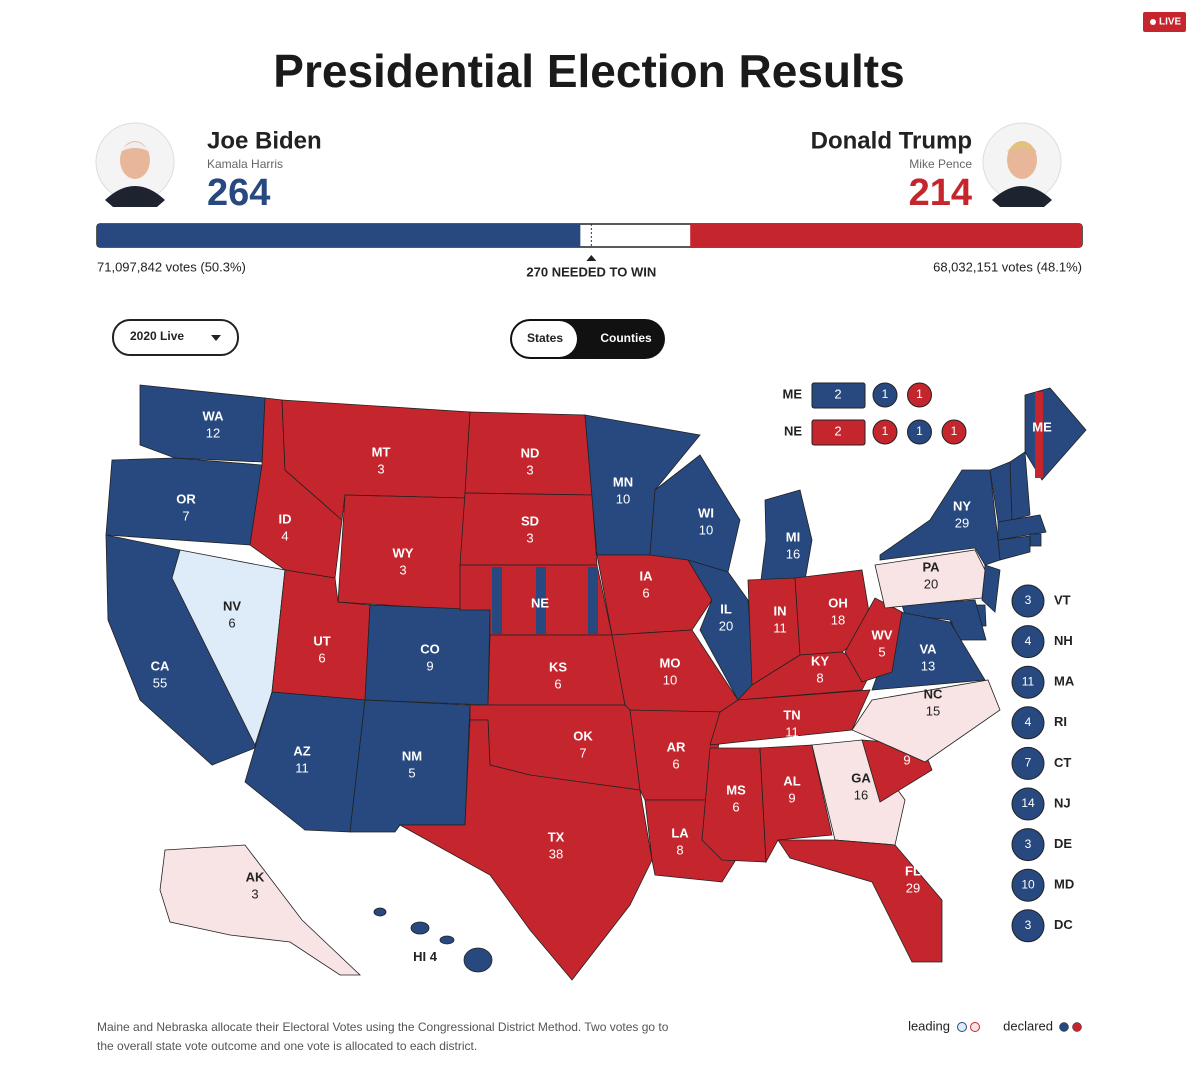  What do you see at coordinates (670, 662) in the screenshot?
I see `state-abbr: MO` at bounding box center [670, 662].